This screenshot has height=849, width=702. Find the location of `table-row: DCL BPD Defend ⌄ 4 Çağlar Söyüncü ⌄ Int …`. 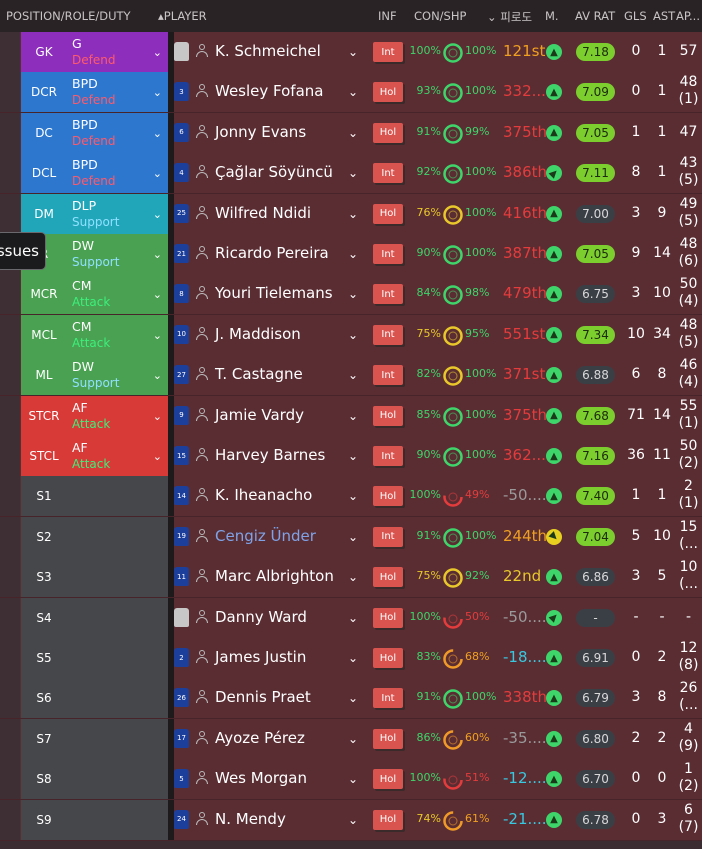

table-row: DCL BPD Defend ⌄ 4 Çağlar Söyüncü ⌄ Int … is located at coordinates (351, 174).